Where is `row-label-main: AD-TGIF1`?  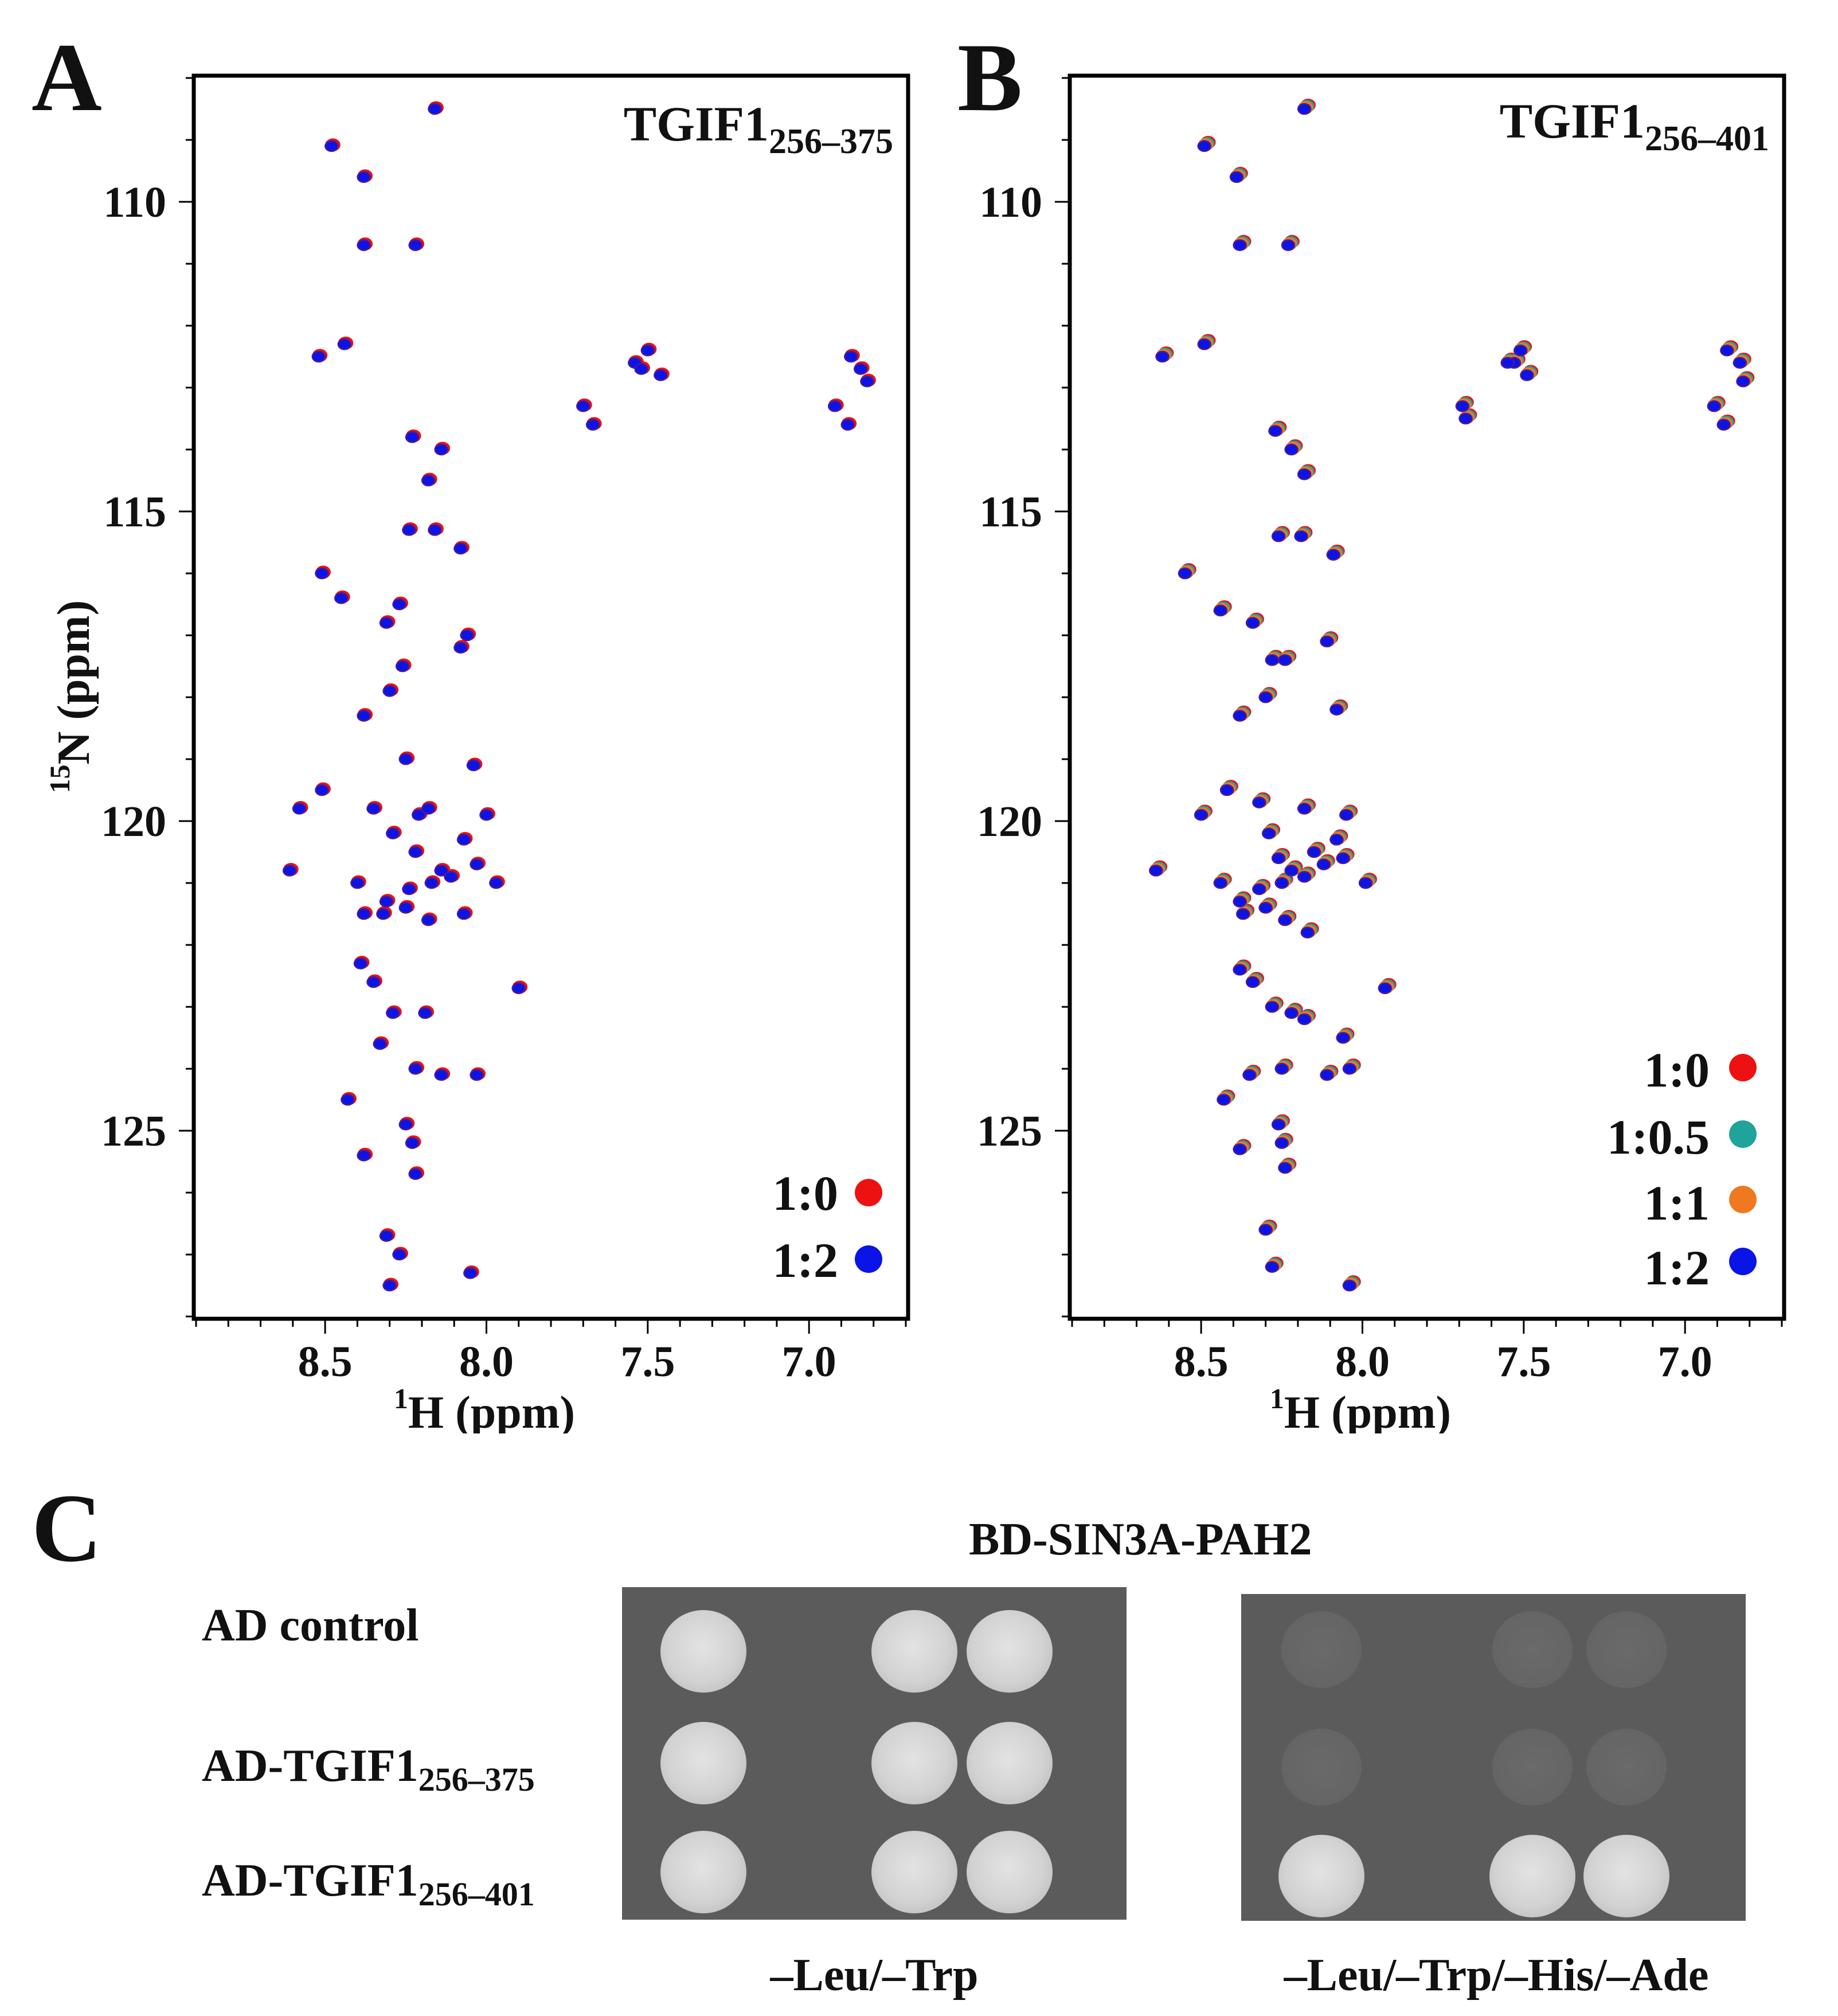
row-label-main: AD-TGIF1 is located at coordinates (310, 1880).